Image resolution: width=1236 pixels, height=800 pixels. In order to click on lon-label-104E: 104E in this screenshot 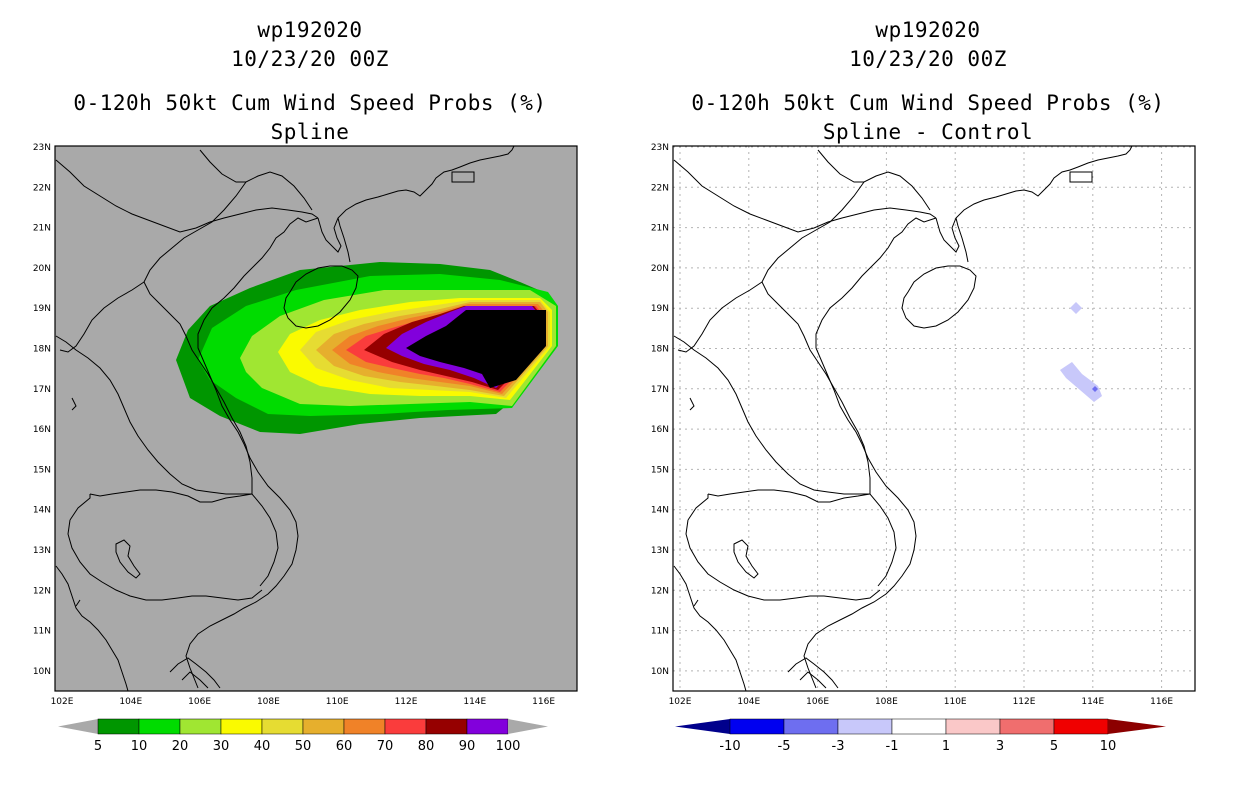, I will do `click(748, 702)`.